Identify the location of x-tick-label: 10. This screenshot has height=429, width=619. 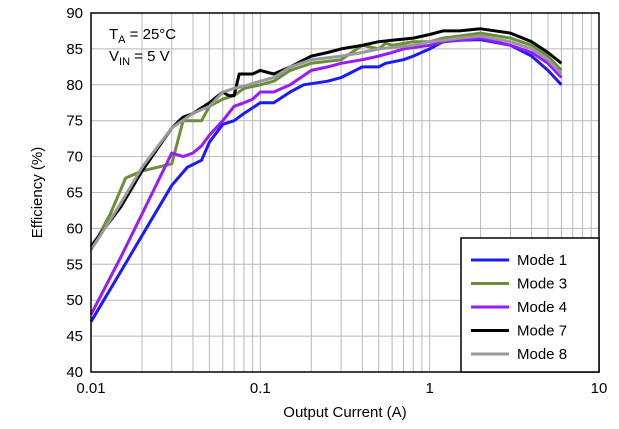
(599, 388).